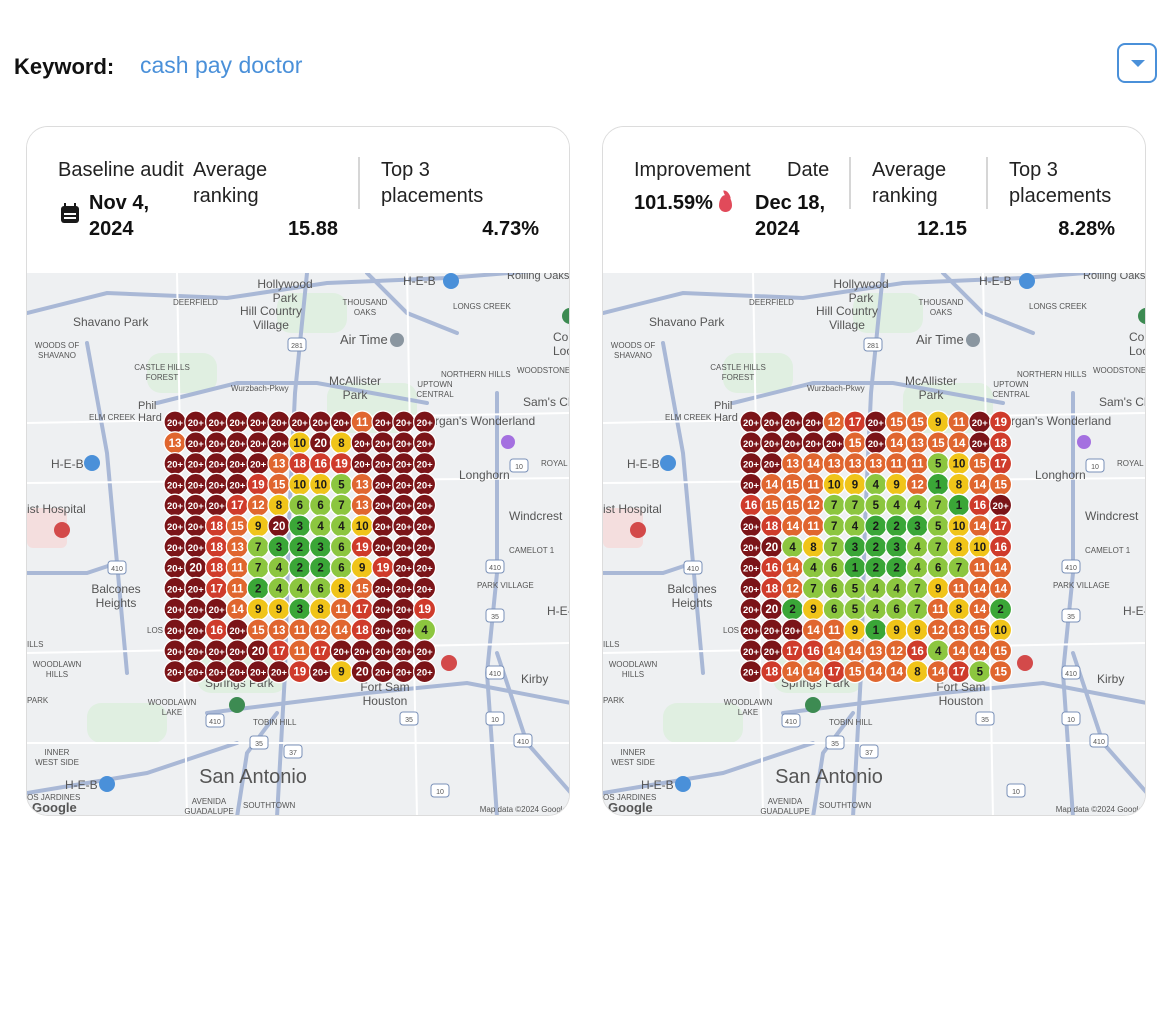 The image size is (1170, 1029). I want to click on keyword-value: cash pay doctor, so click(221, 65).